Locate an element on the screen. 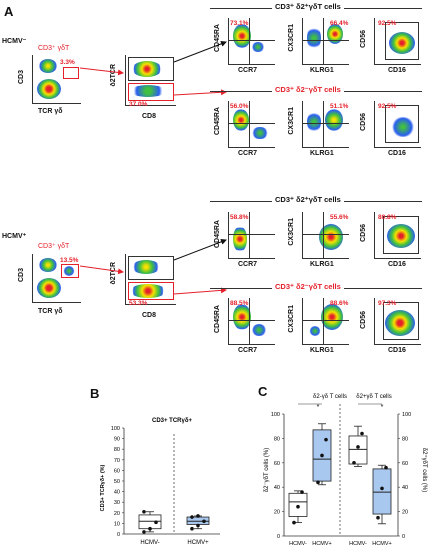  chart-c-ytick-label-left: 0 is located at coordinates (278, 537).